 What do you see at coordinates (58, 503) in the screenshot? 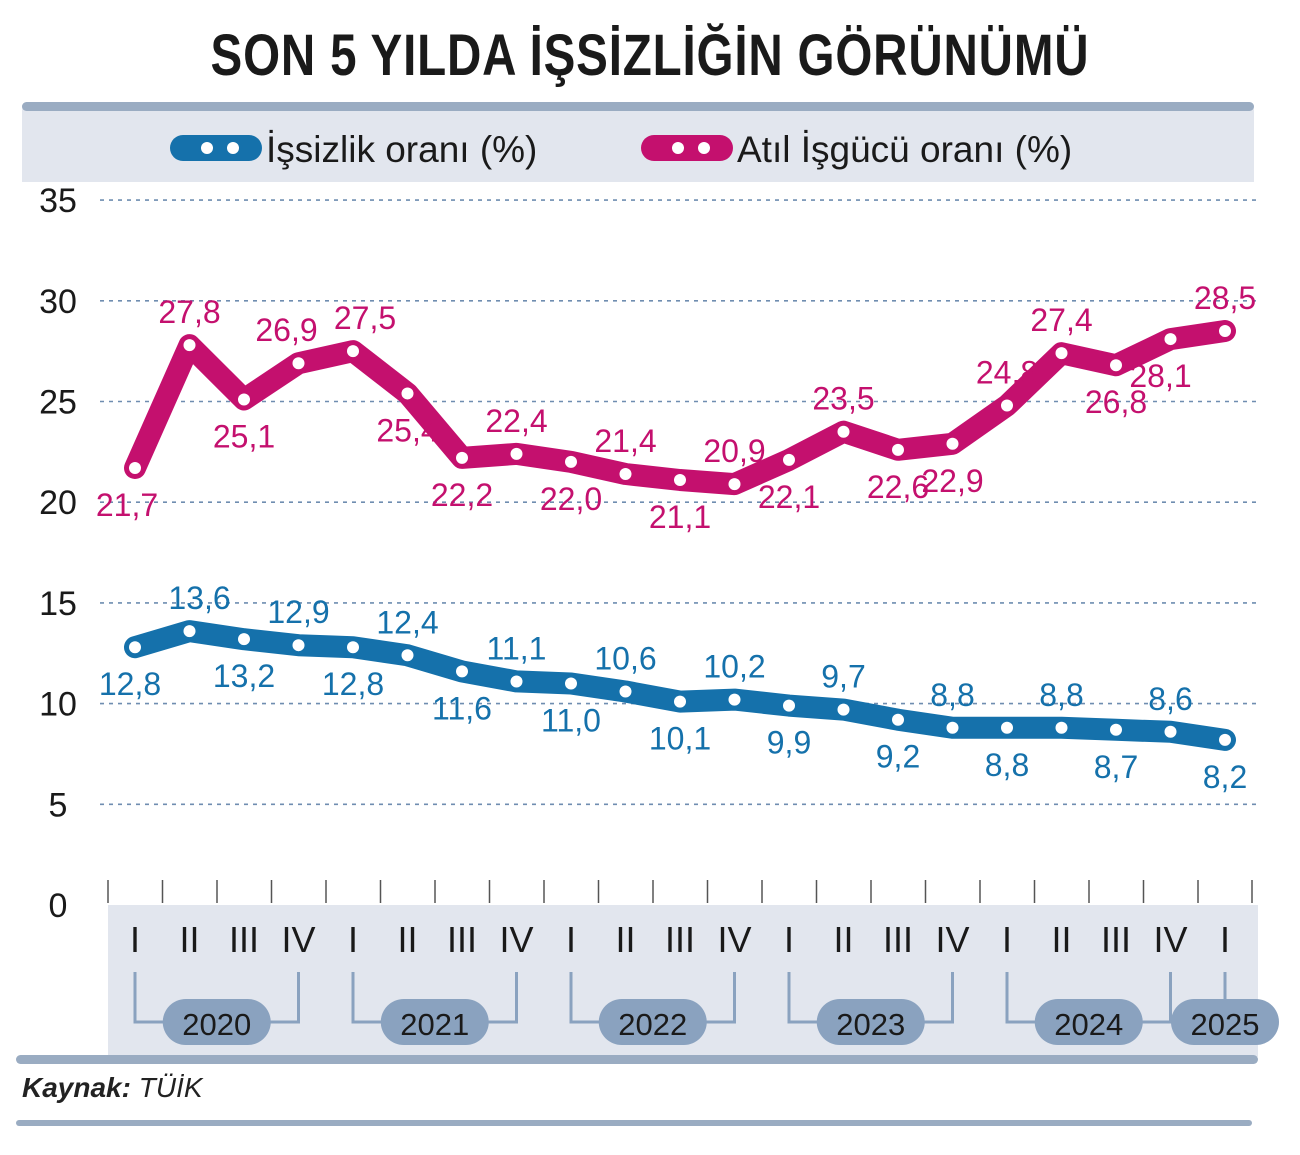
I see `y-tick-label: 20` at bounding box center [58, 503].